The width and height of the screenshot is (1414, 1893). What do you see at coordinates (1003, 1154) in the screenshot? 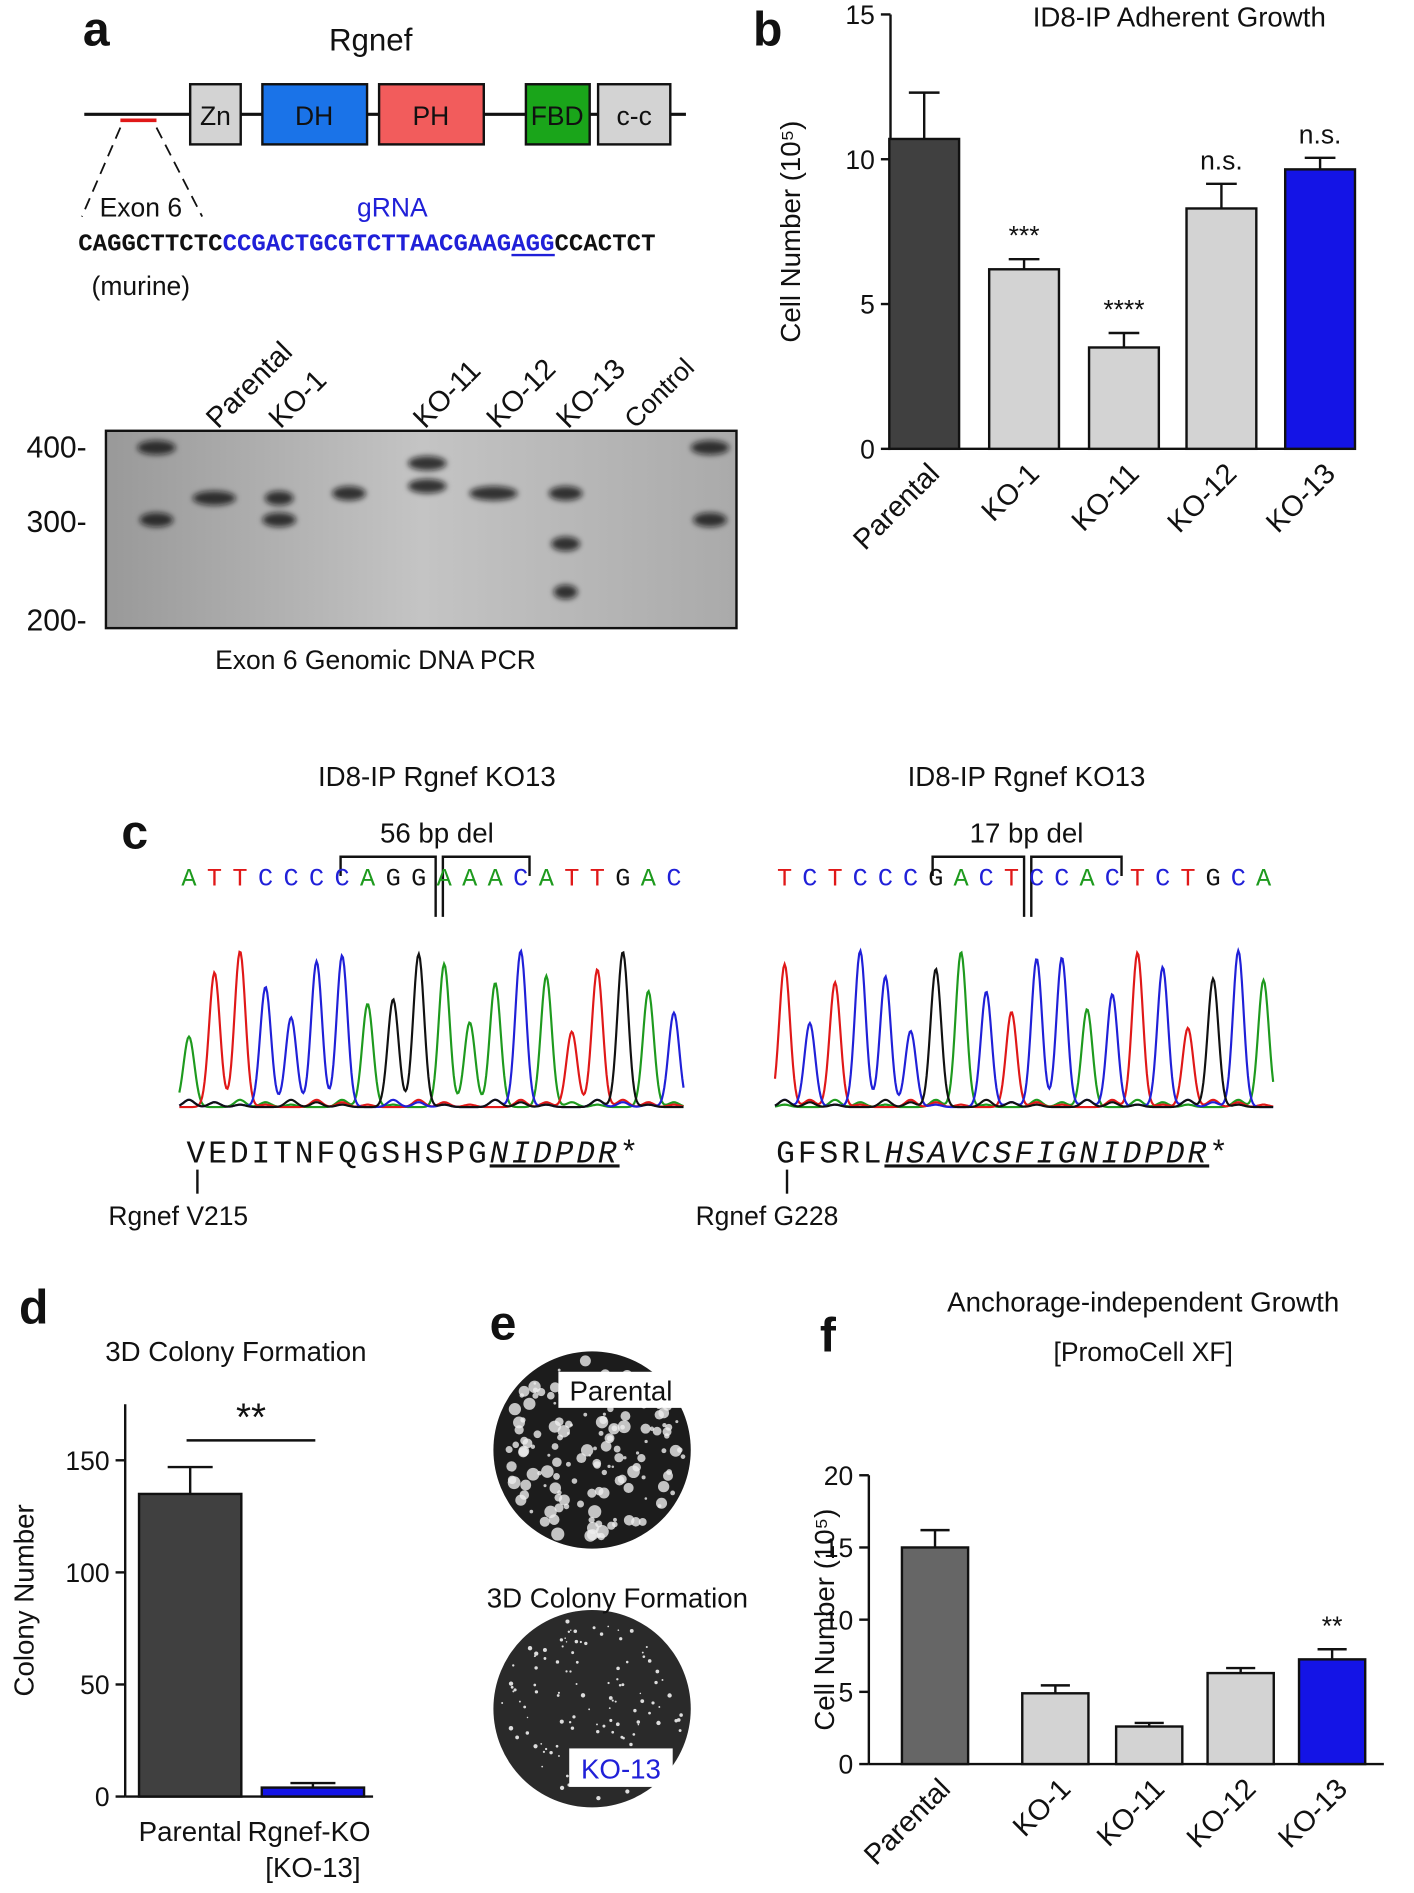
I see `protein-sequence: GFSRLHSAVCSFIGNIDPDR*` at bounding box center [1003, 1154].